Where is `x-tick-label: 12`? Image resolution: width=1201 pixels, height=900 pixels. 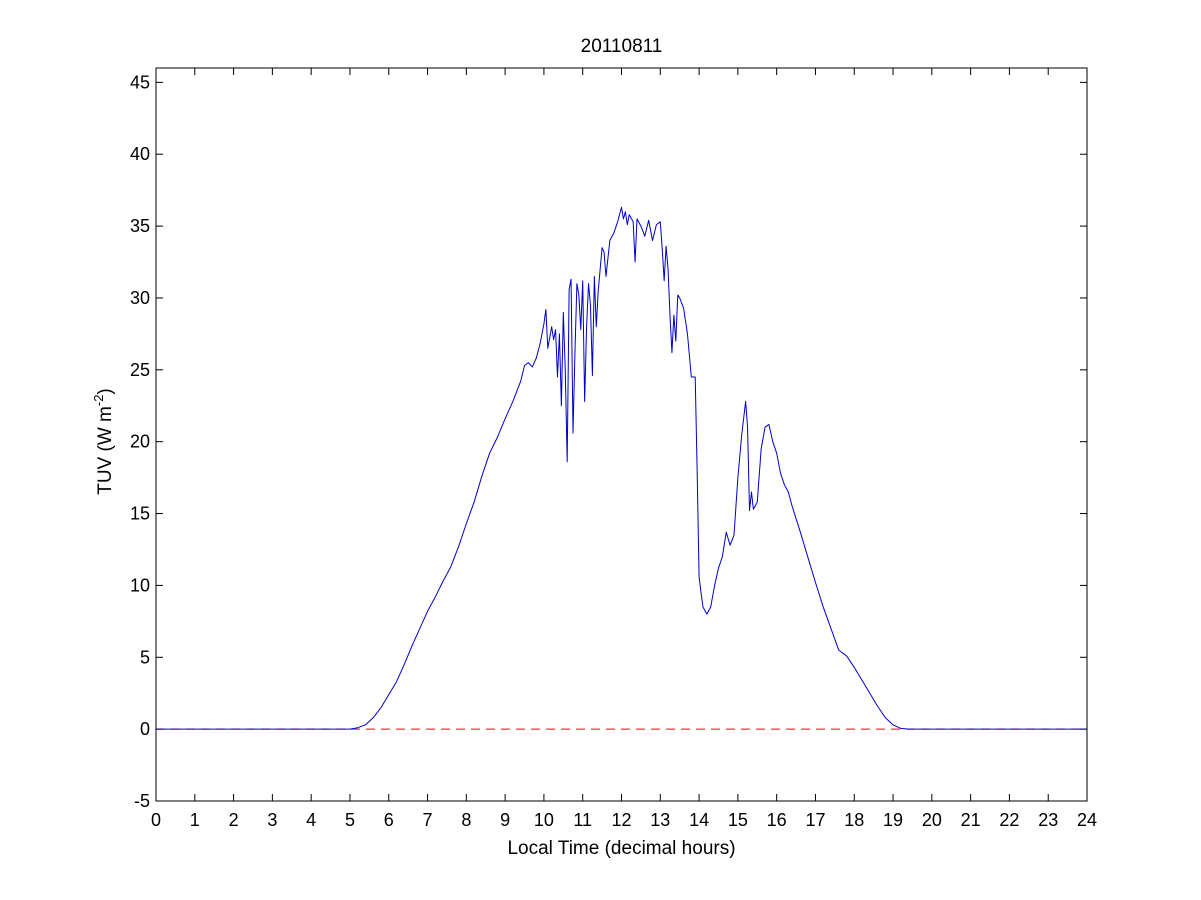 x-tick-label: 12 is located at coordinates (621, 820).